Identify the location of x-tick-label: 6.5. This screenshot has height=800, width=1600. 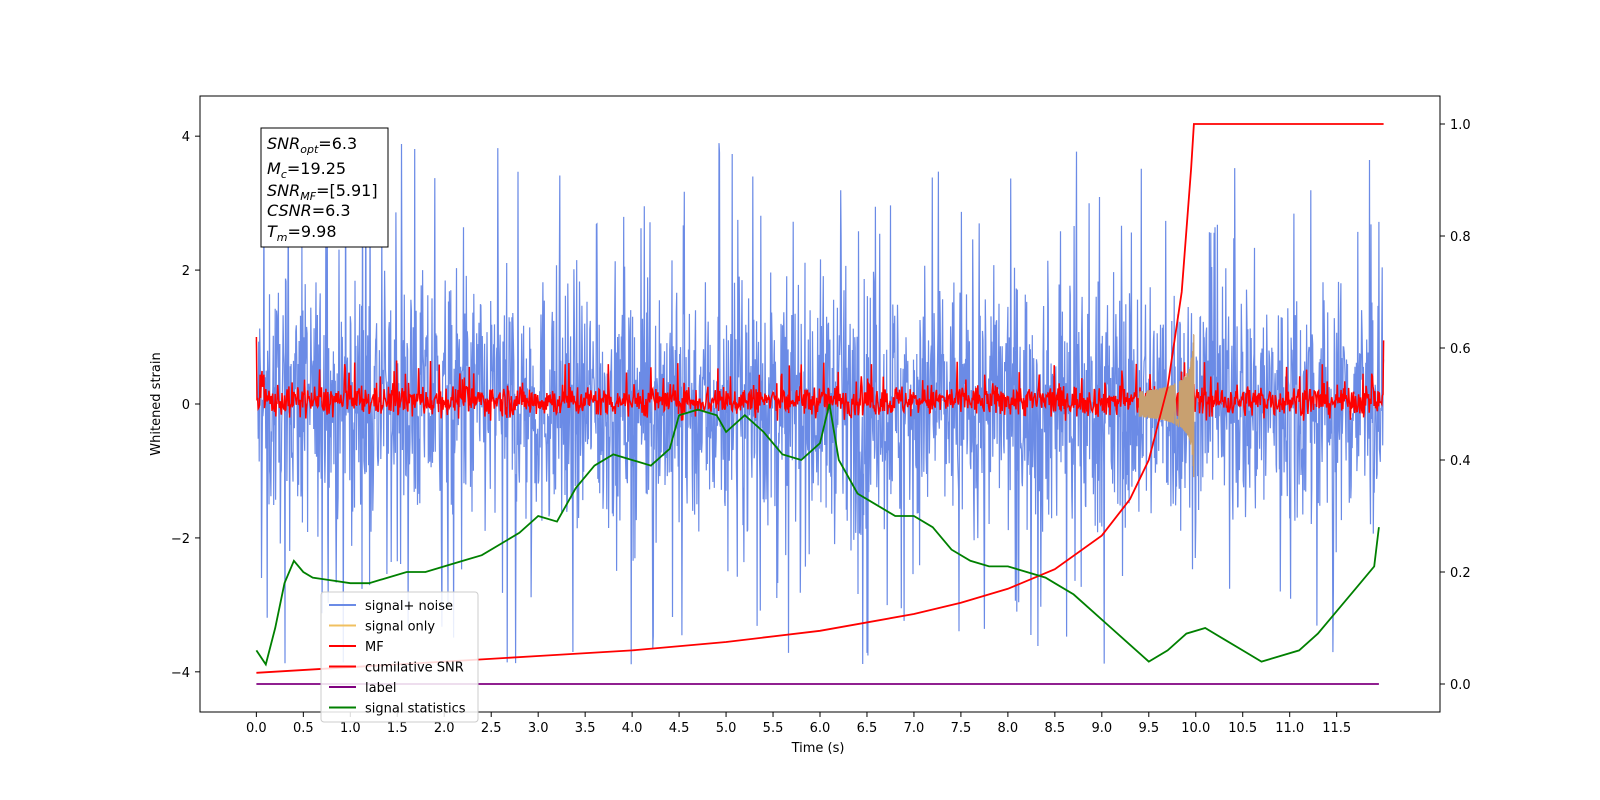
(867, 728).